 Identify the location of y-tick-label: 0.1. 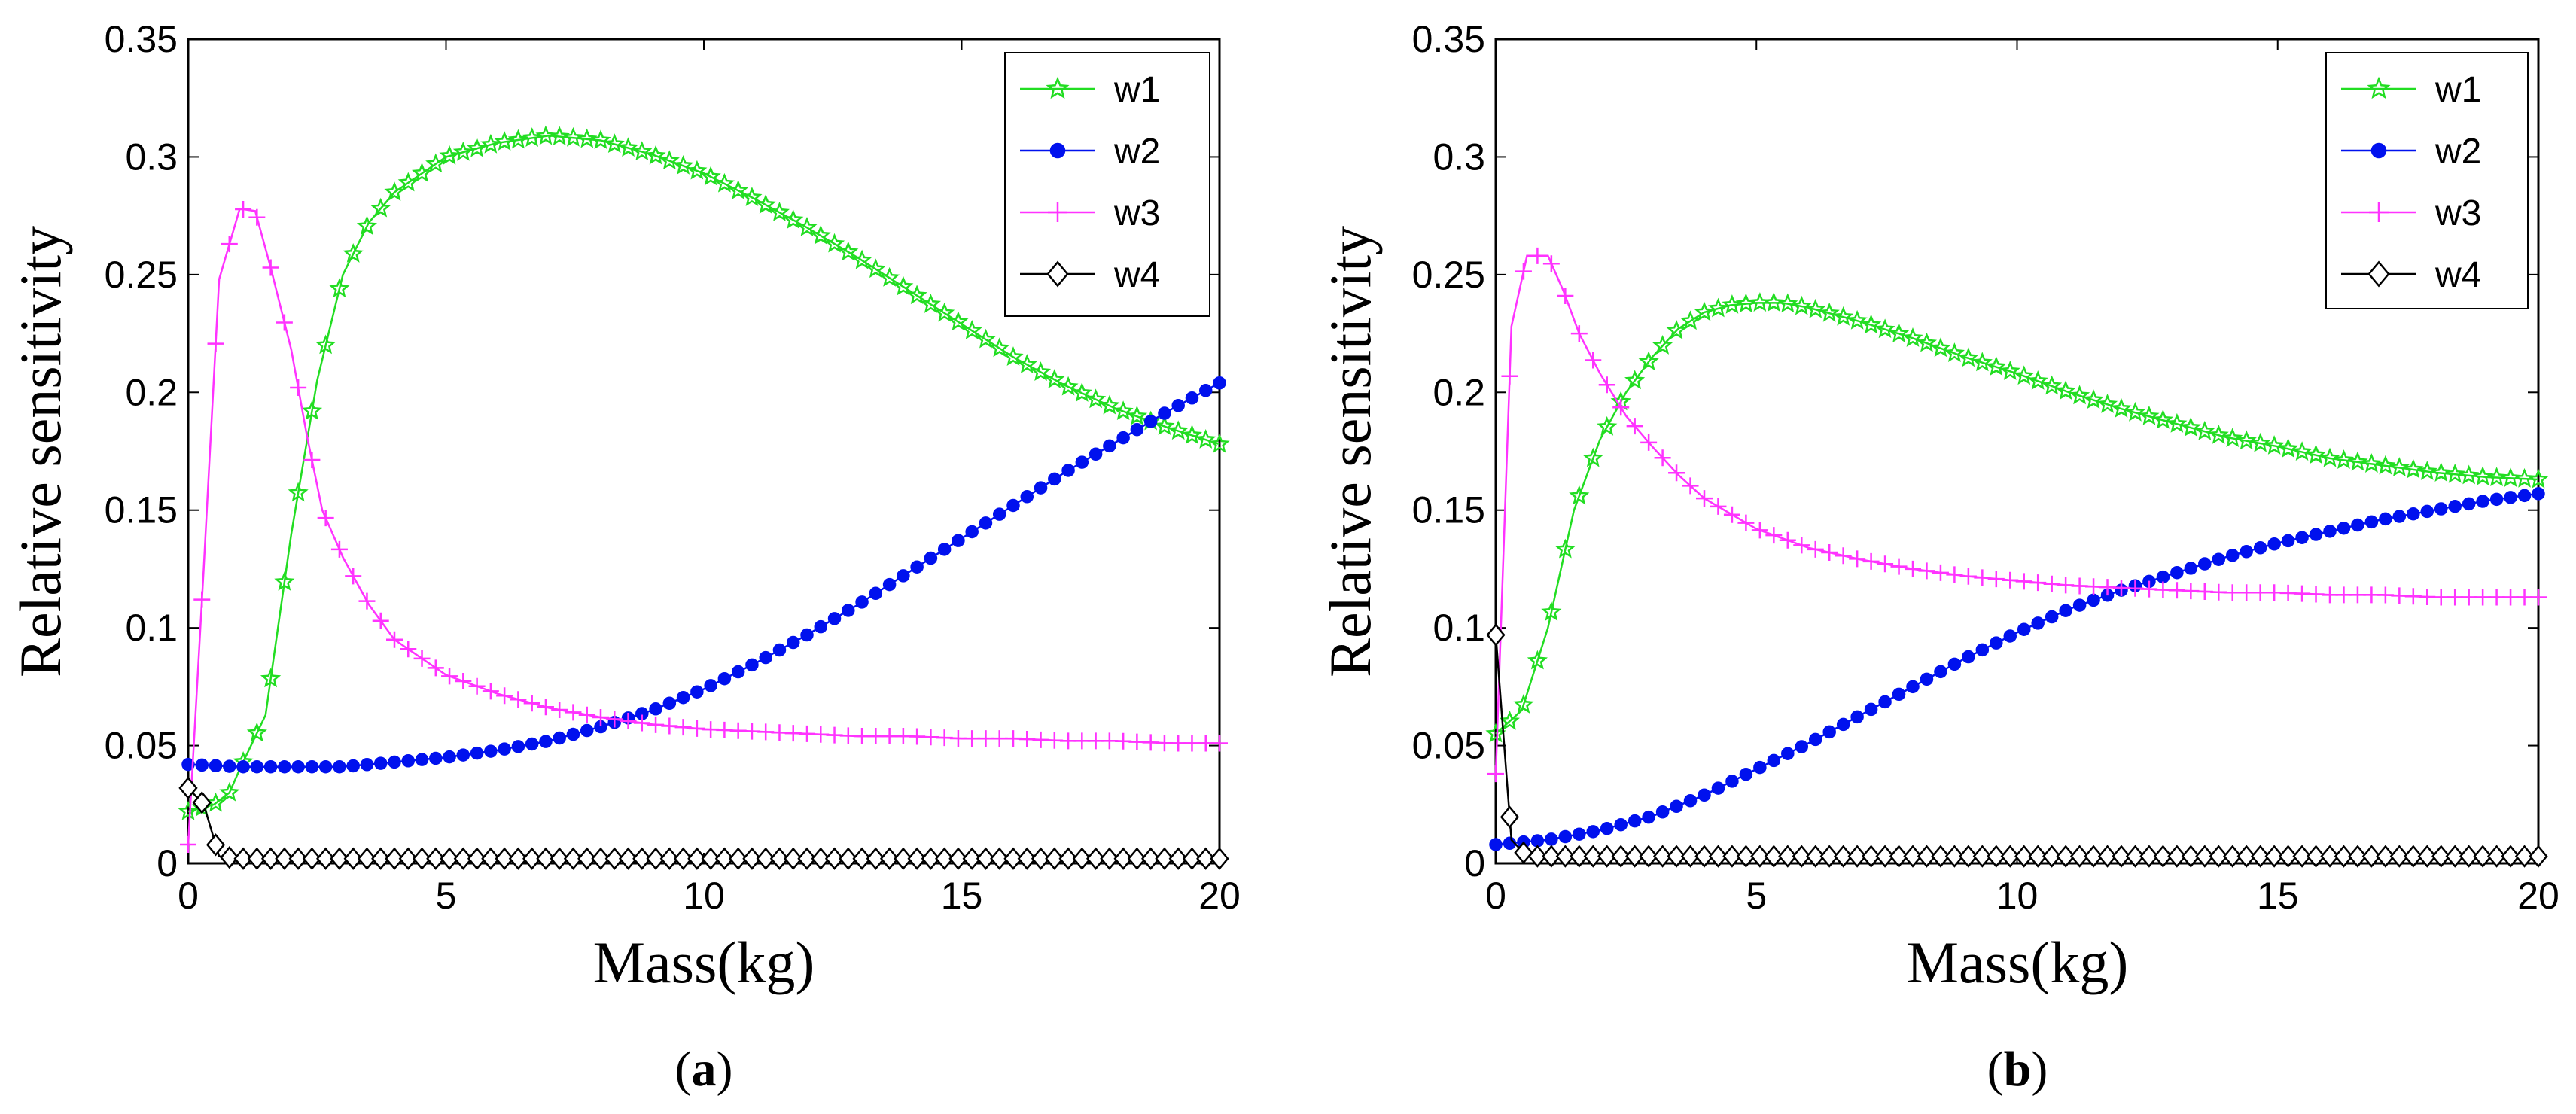
(1459, 628).